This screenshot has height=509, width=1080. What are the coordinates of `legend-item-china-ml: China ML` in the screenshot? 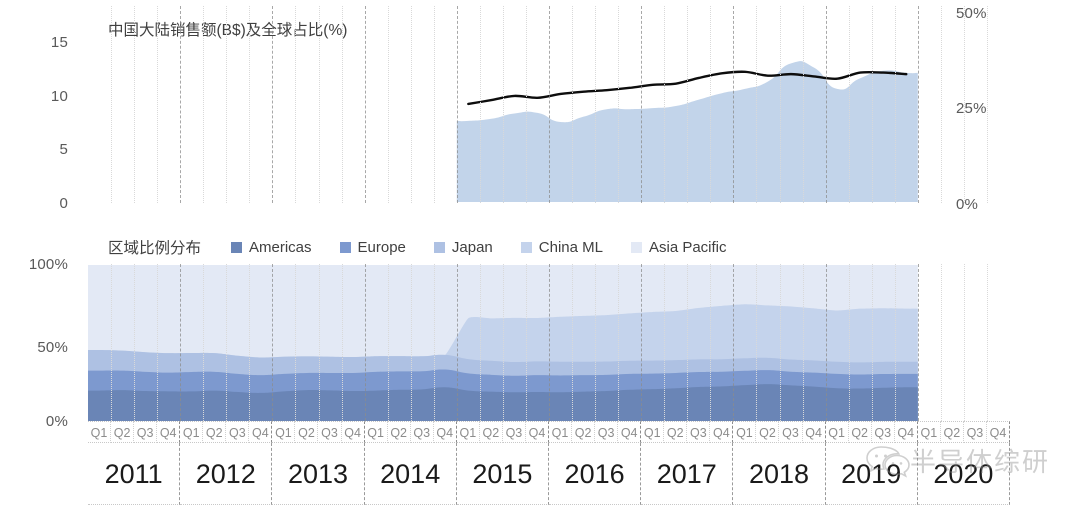 It's located at (561, 247).